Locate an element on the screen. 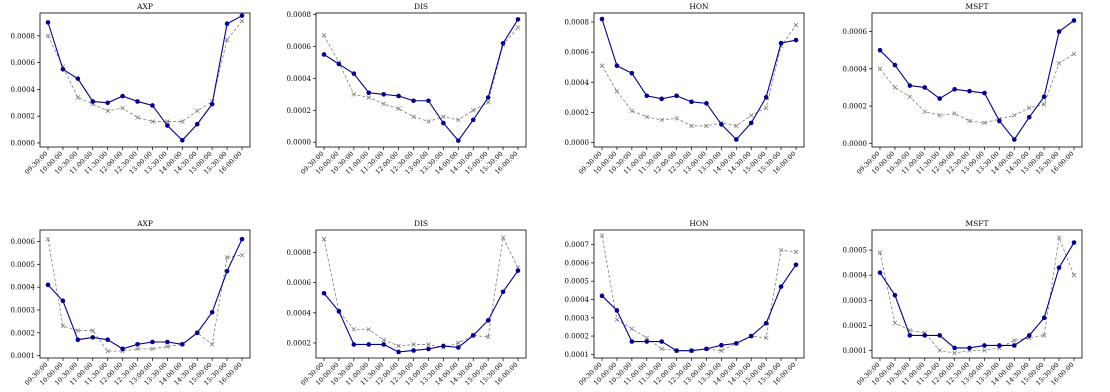 Image resolution: width=1110 pixels, height=392 pixels. y-tick-label: 0.0007 is located at coordinates (577, 245).